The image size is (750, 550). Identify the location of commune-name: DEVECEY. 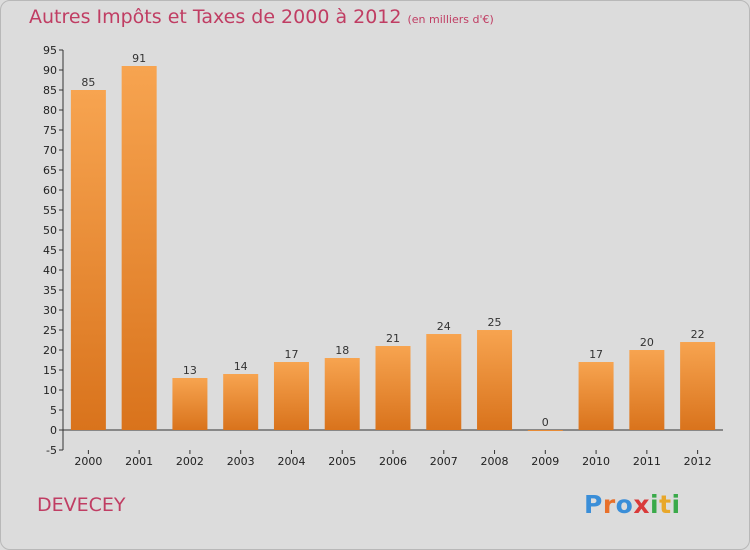
(81, 505).